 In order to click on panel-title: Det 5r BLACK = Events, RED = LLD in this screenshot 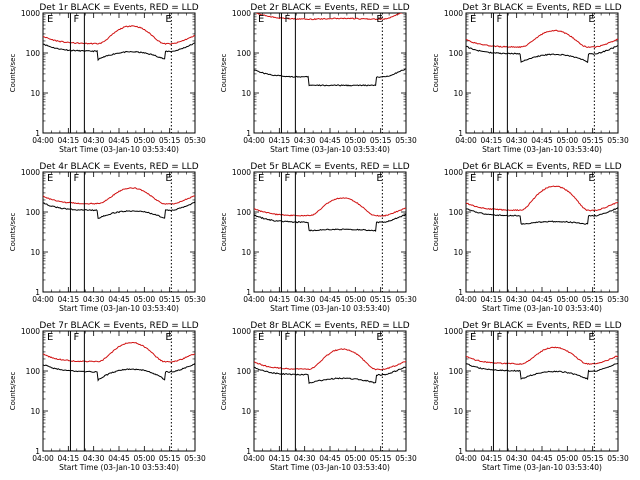, I will do `click(329, 167)`.